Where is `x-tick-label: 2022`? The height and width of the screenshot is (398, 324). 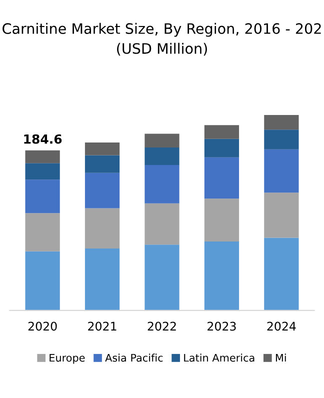
x-tick-label: 2022 is located at coordinates (162, 326).